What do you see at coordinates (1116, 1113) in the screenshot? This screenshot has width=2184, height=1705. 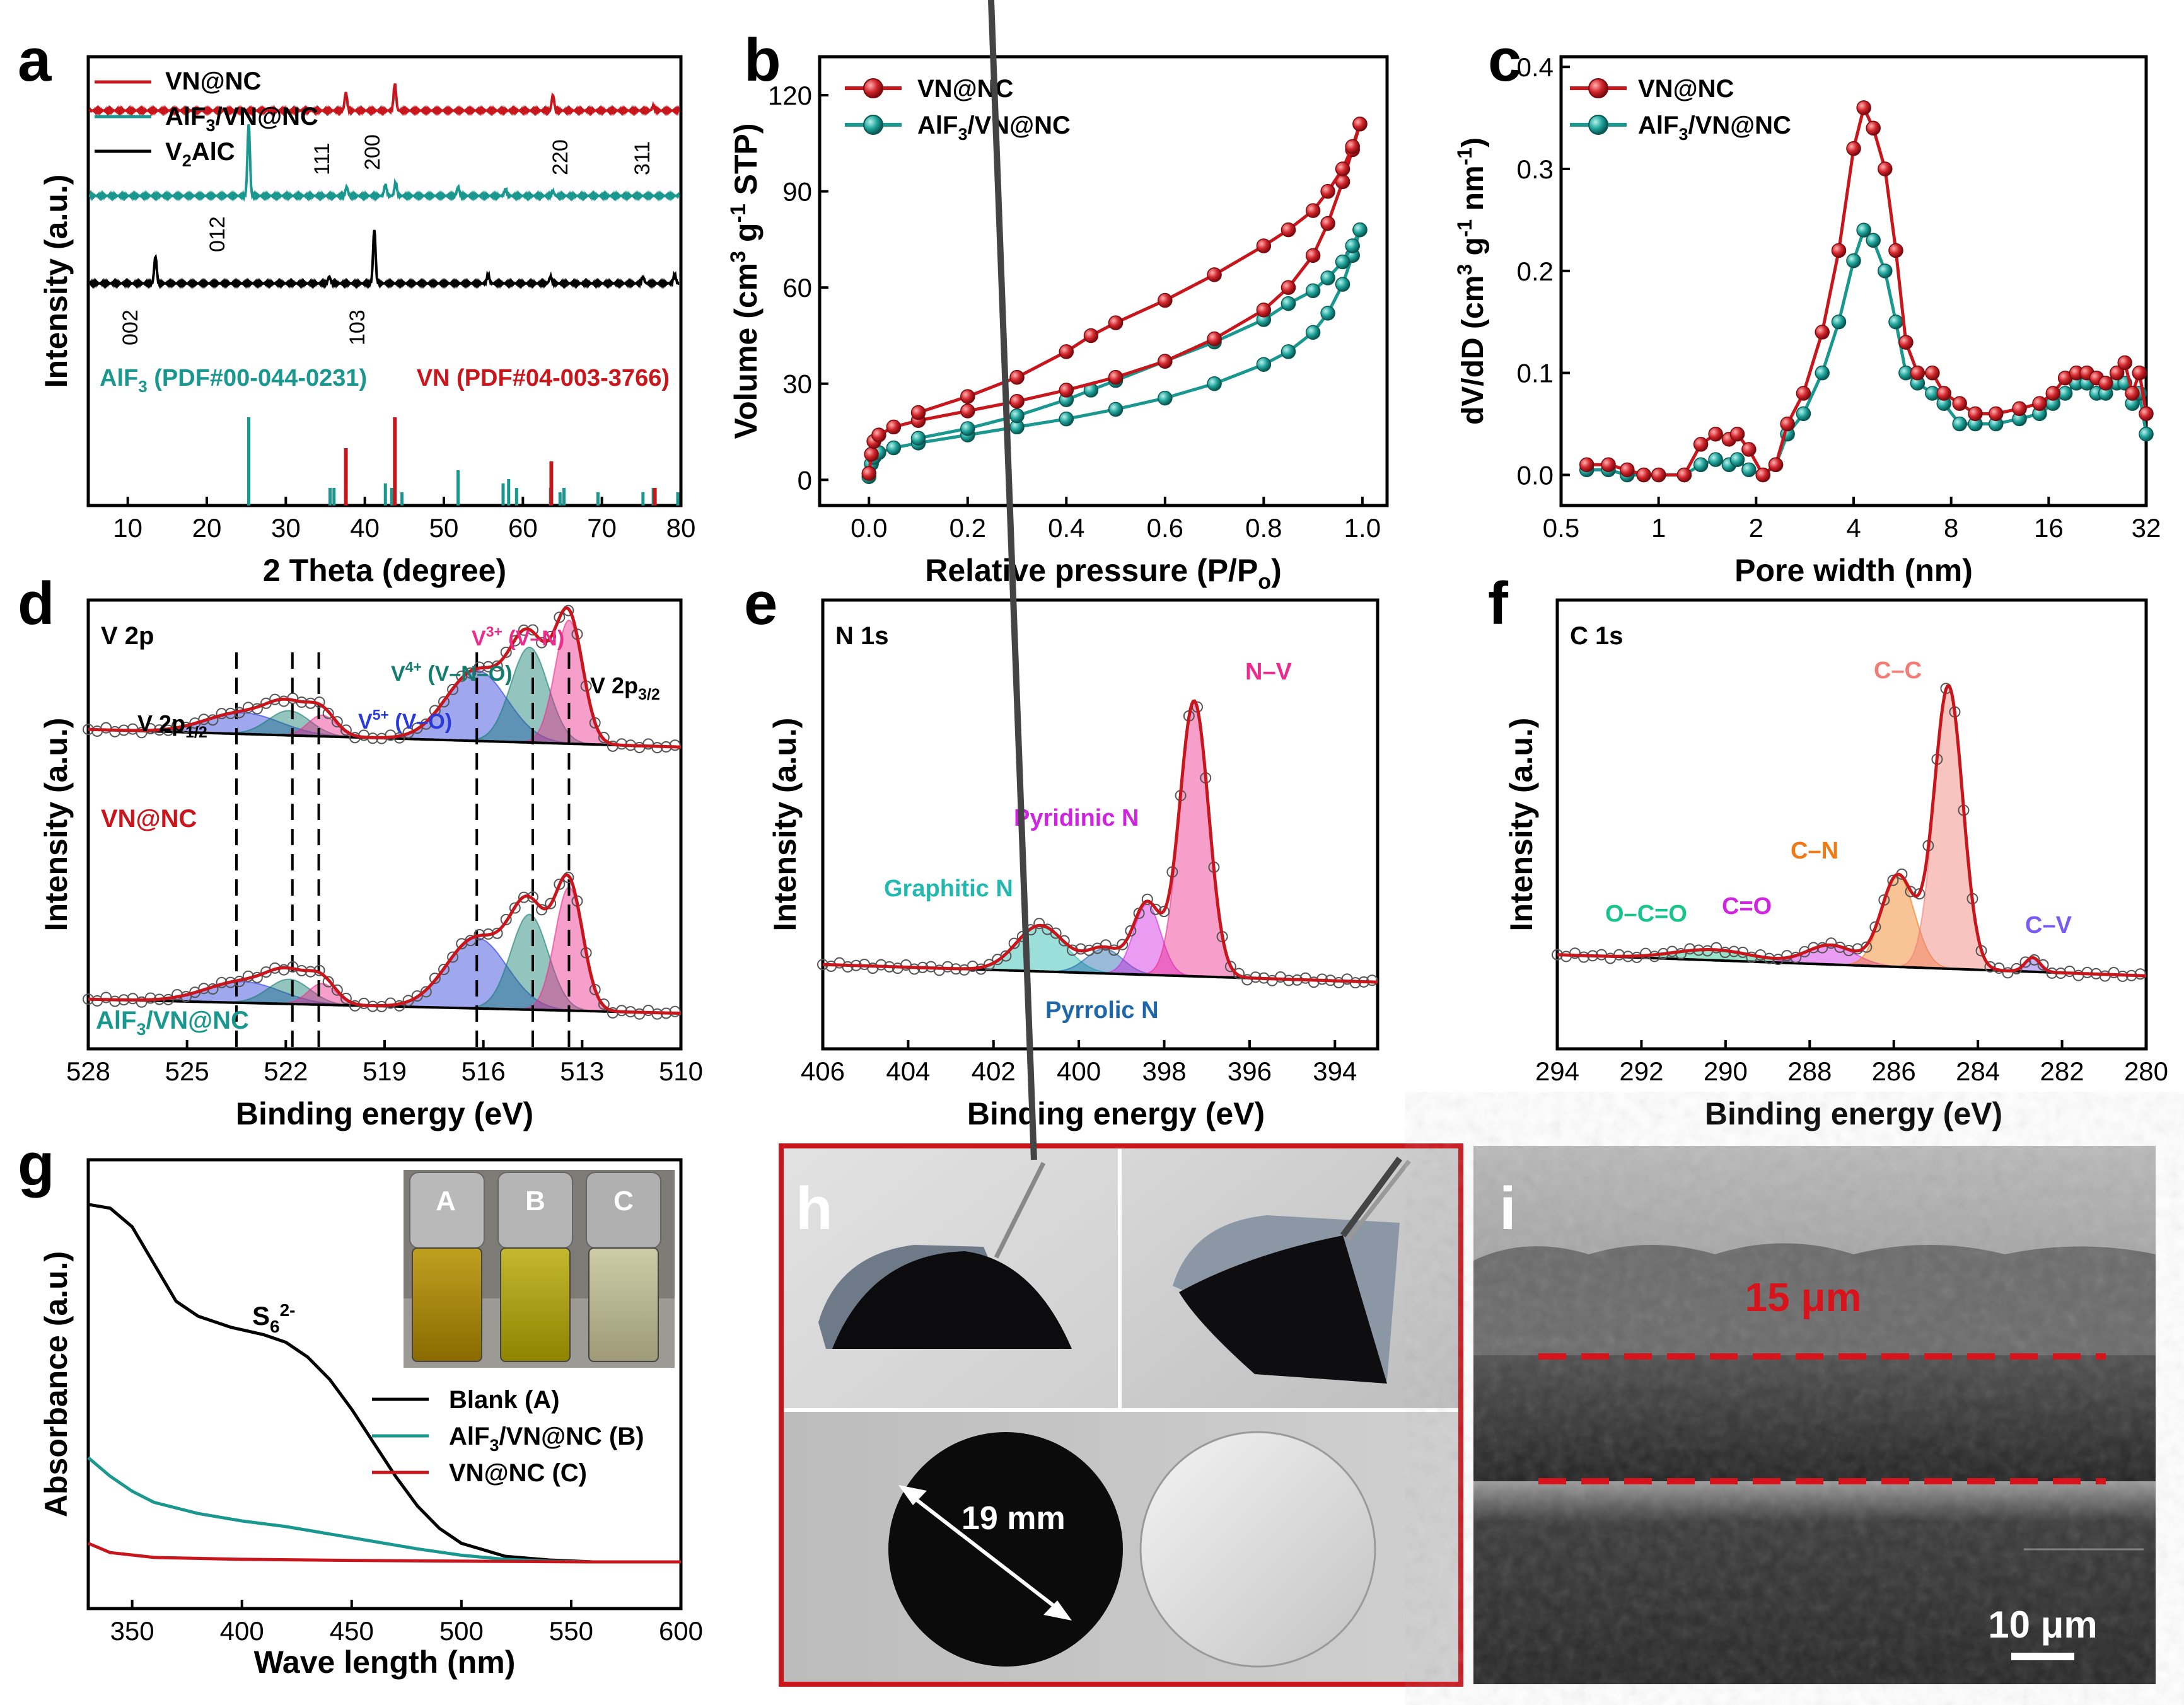 I see `panel-e-xlabel: Binding energy (eV)` at bounding box center [1116, 1113].